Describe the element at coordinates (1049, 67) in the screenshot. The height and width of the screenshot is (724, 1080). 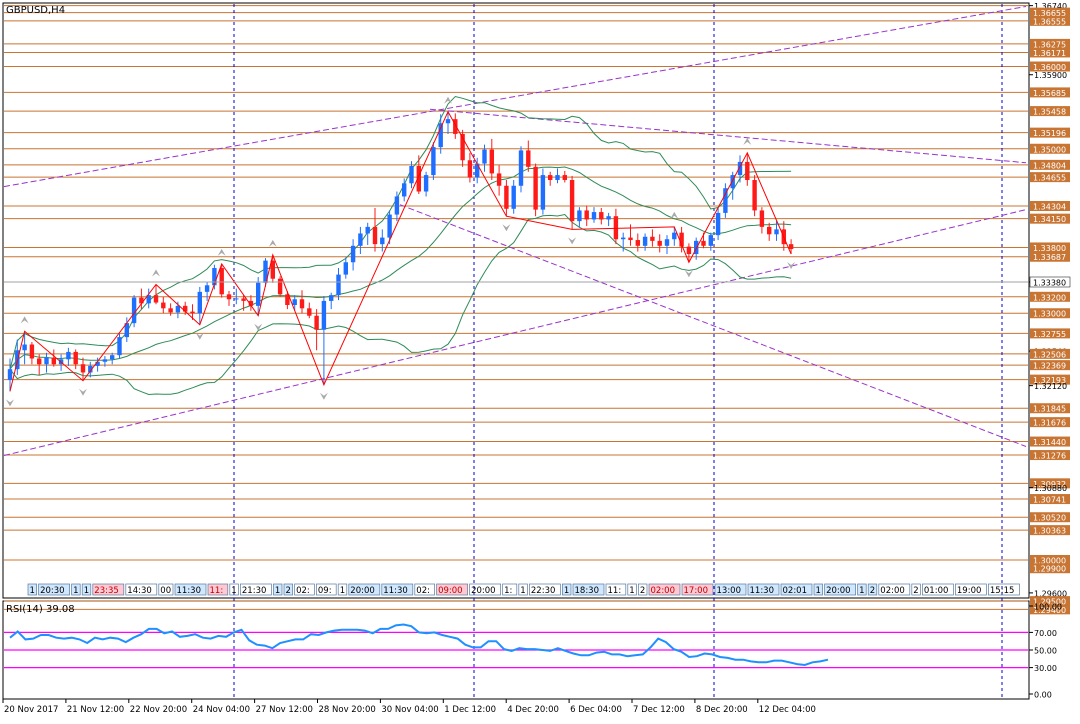
I see `price-axis-label: 1.36000` at that location.